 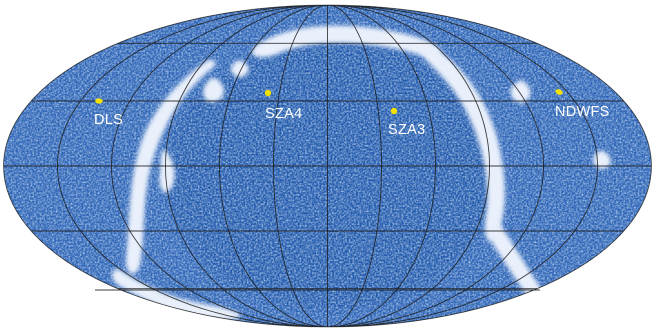 I want to click on ndwfs-label: NDWFS, so click(x=582, y=112).